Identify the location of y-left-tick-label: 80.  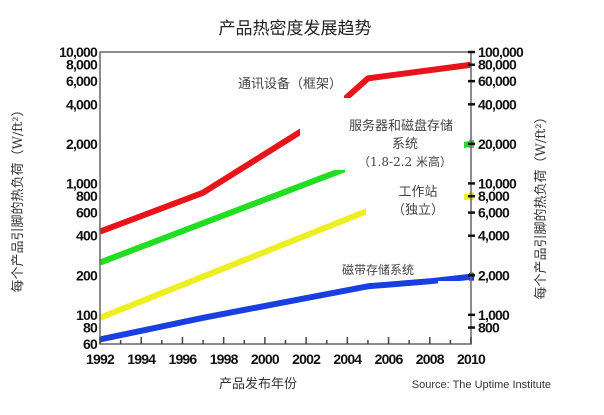
(90, 328).